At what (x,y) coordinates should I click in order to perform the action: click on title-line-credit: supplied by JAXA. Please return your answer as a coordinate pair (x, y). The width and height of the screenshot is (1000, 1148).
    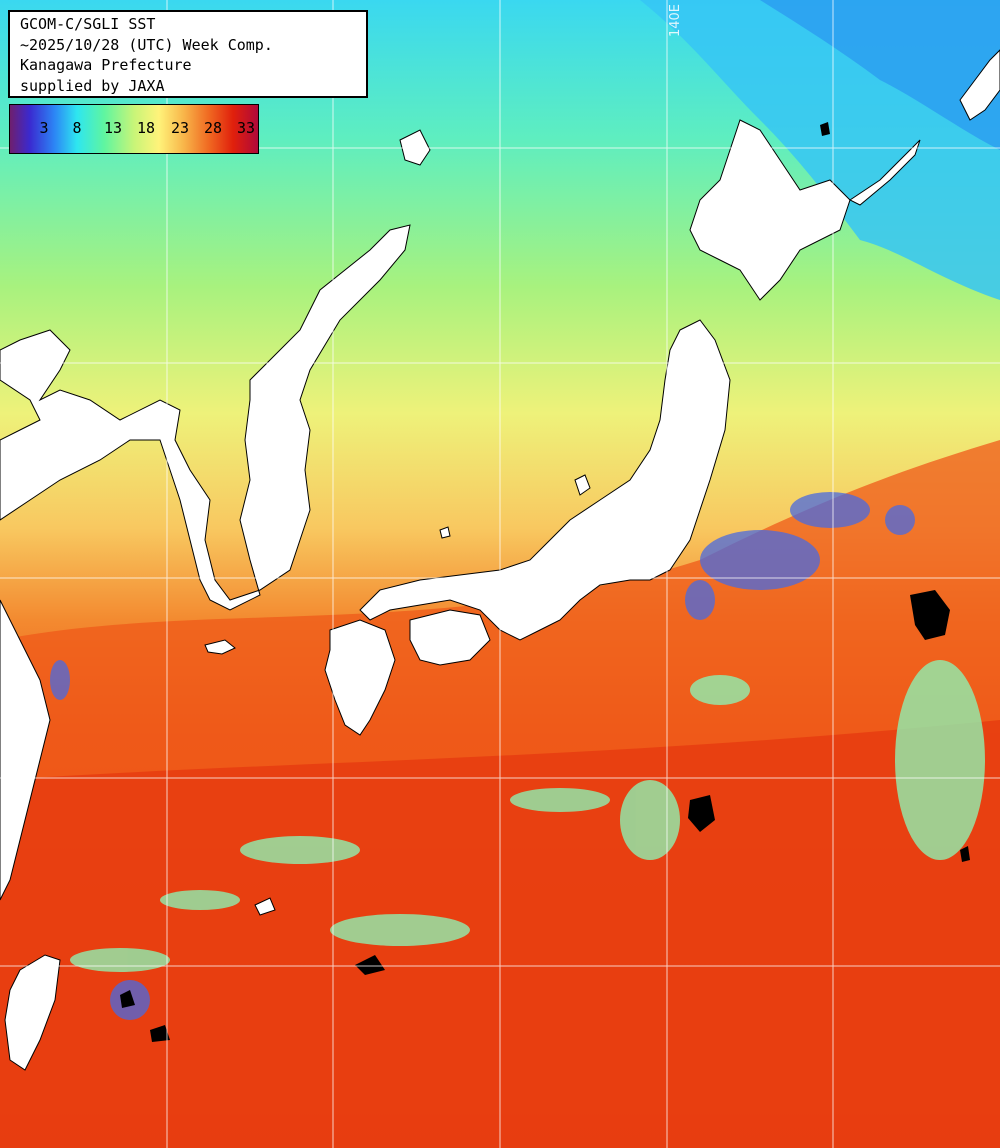
    Looking at the image, I should click on (92, 85).